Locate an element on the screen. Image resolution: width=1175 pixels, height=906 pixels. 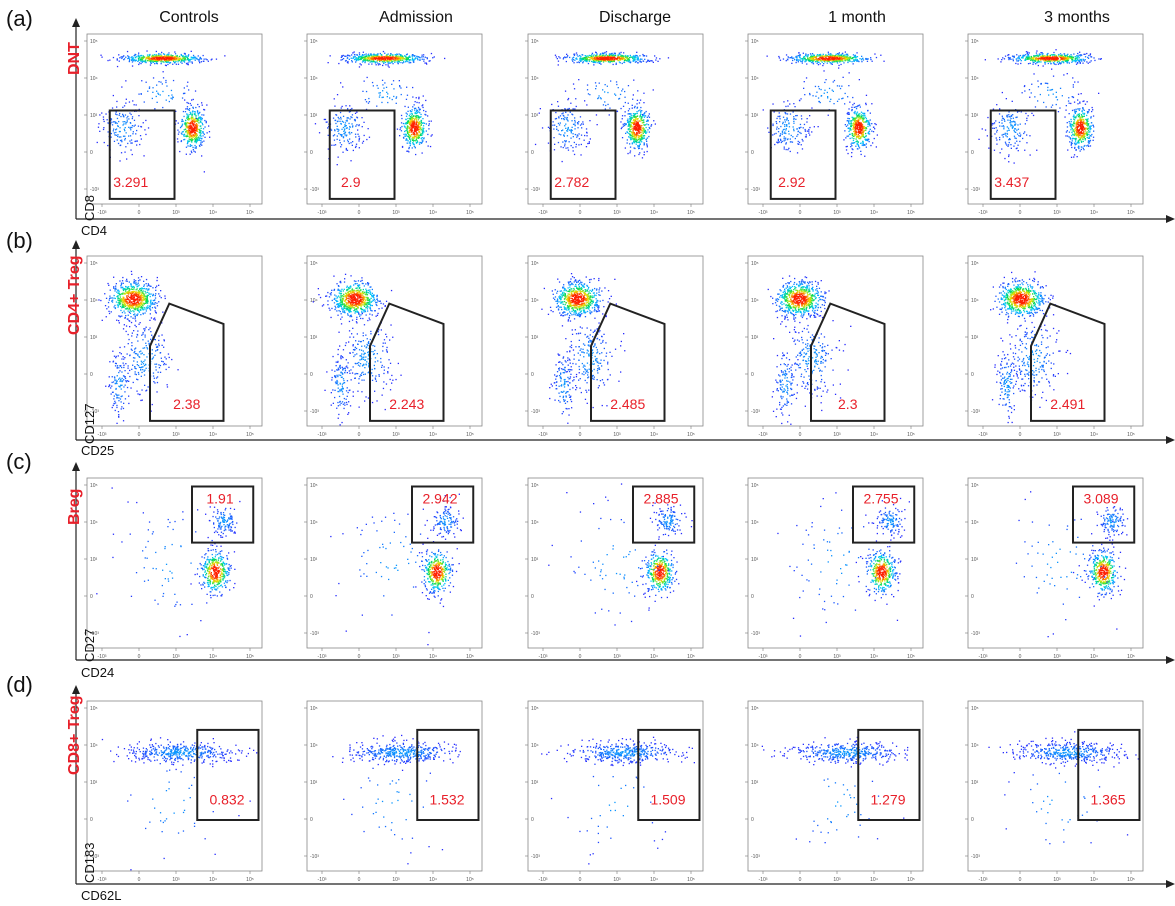
y-tick-label: 10⁵ is located at coordinates (755, 42).